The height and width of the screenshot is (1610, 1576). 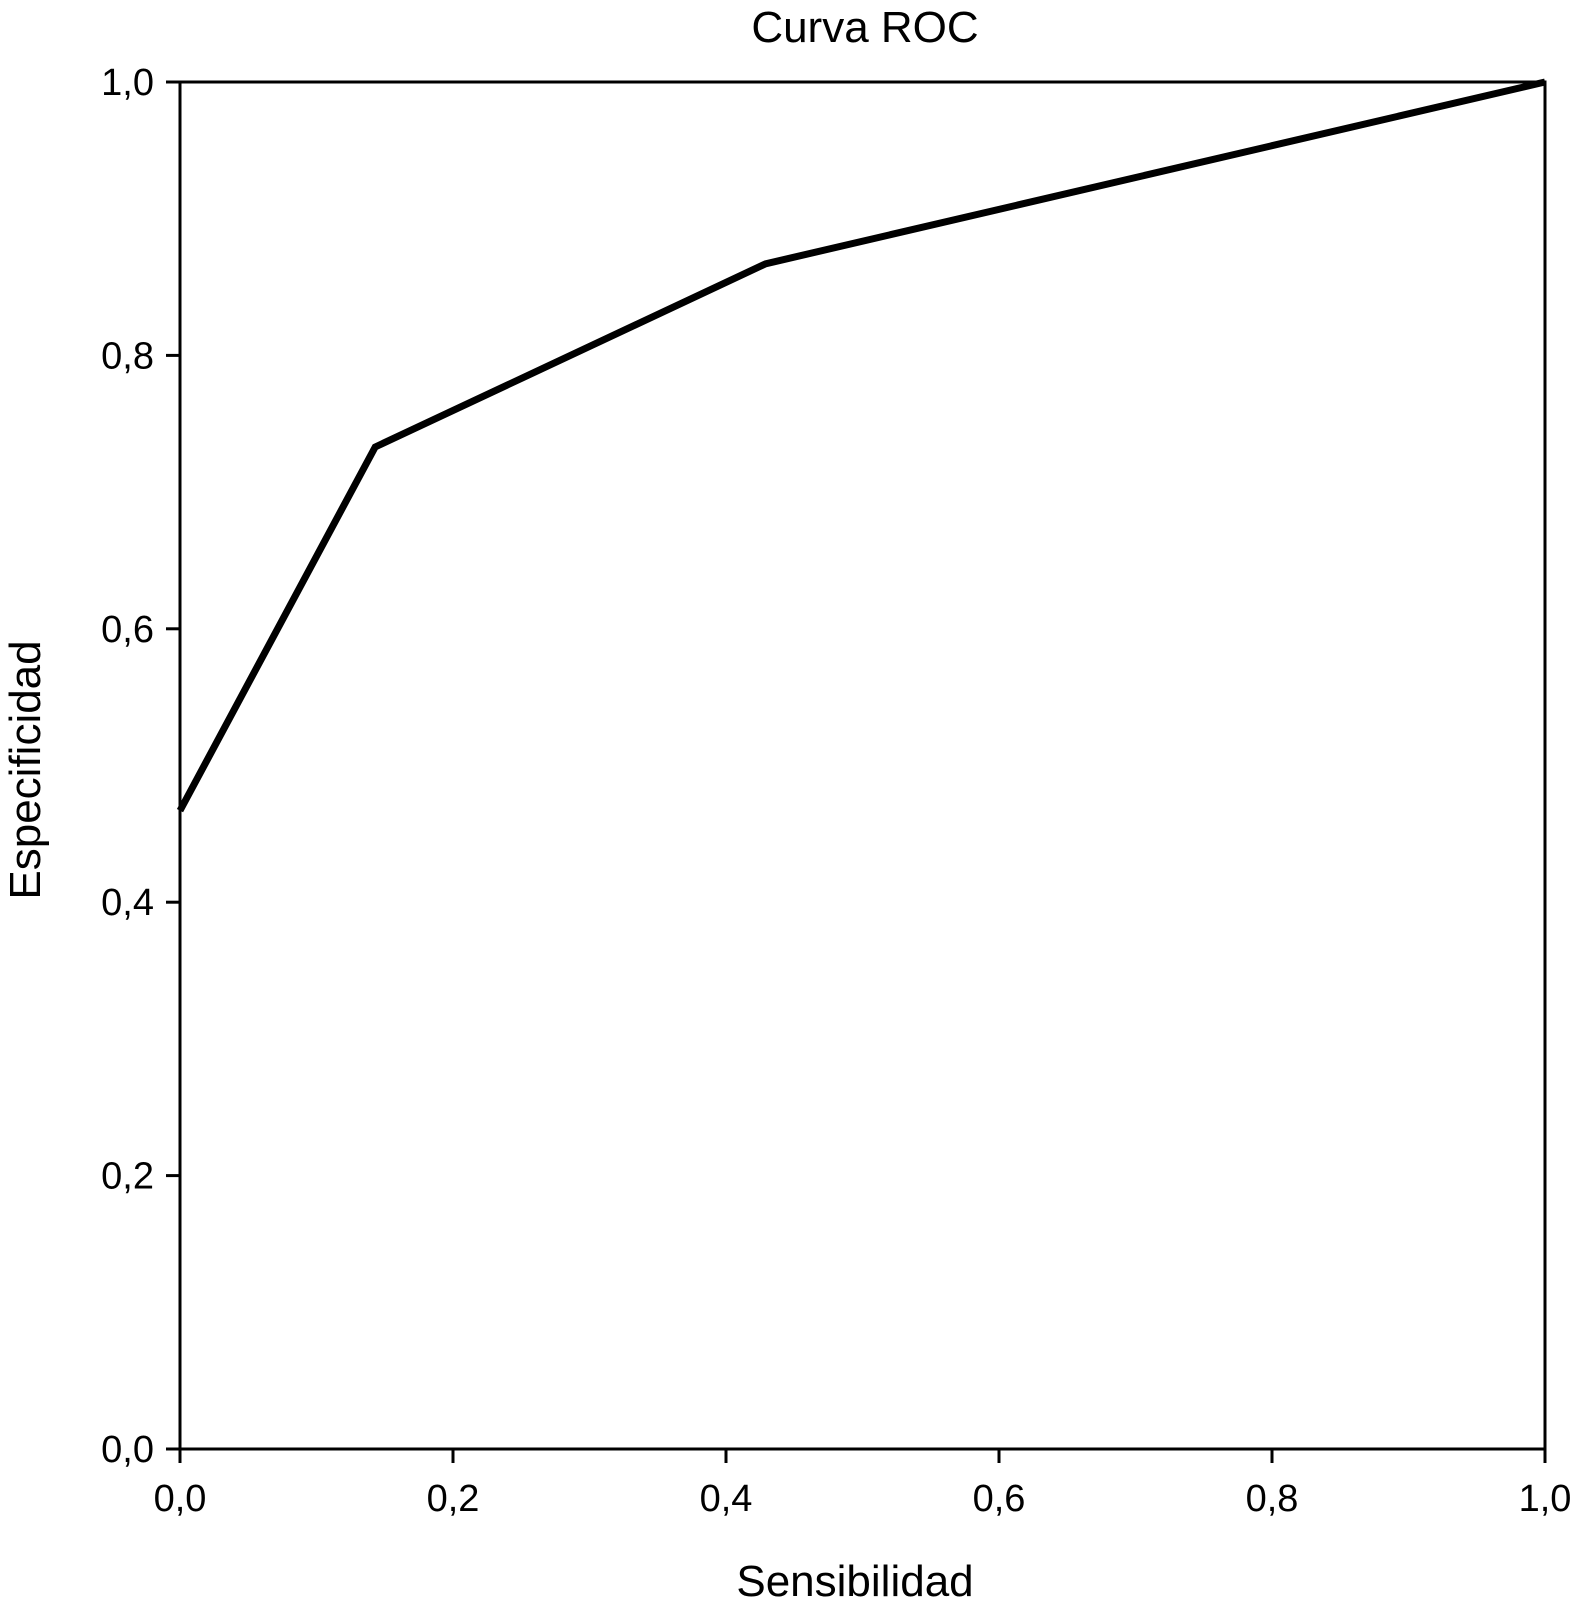 What do you see at coordinates (854, 1581) in the screenshot?
I see `x-axis-label: Sensibilidad` at bounding box center [854, 1581].